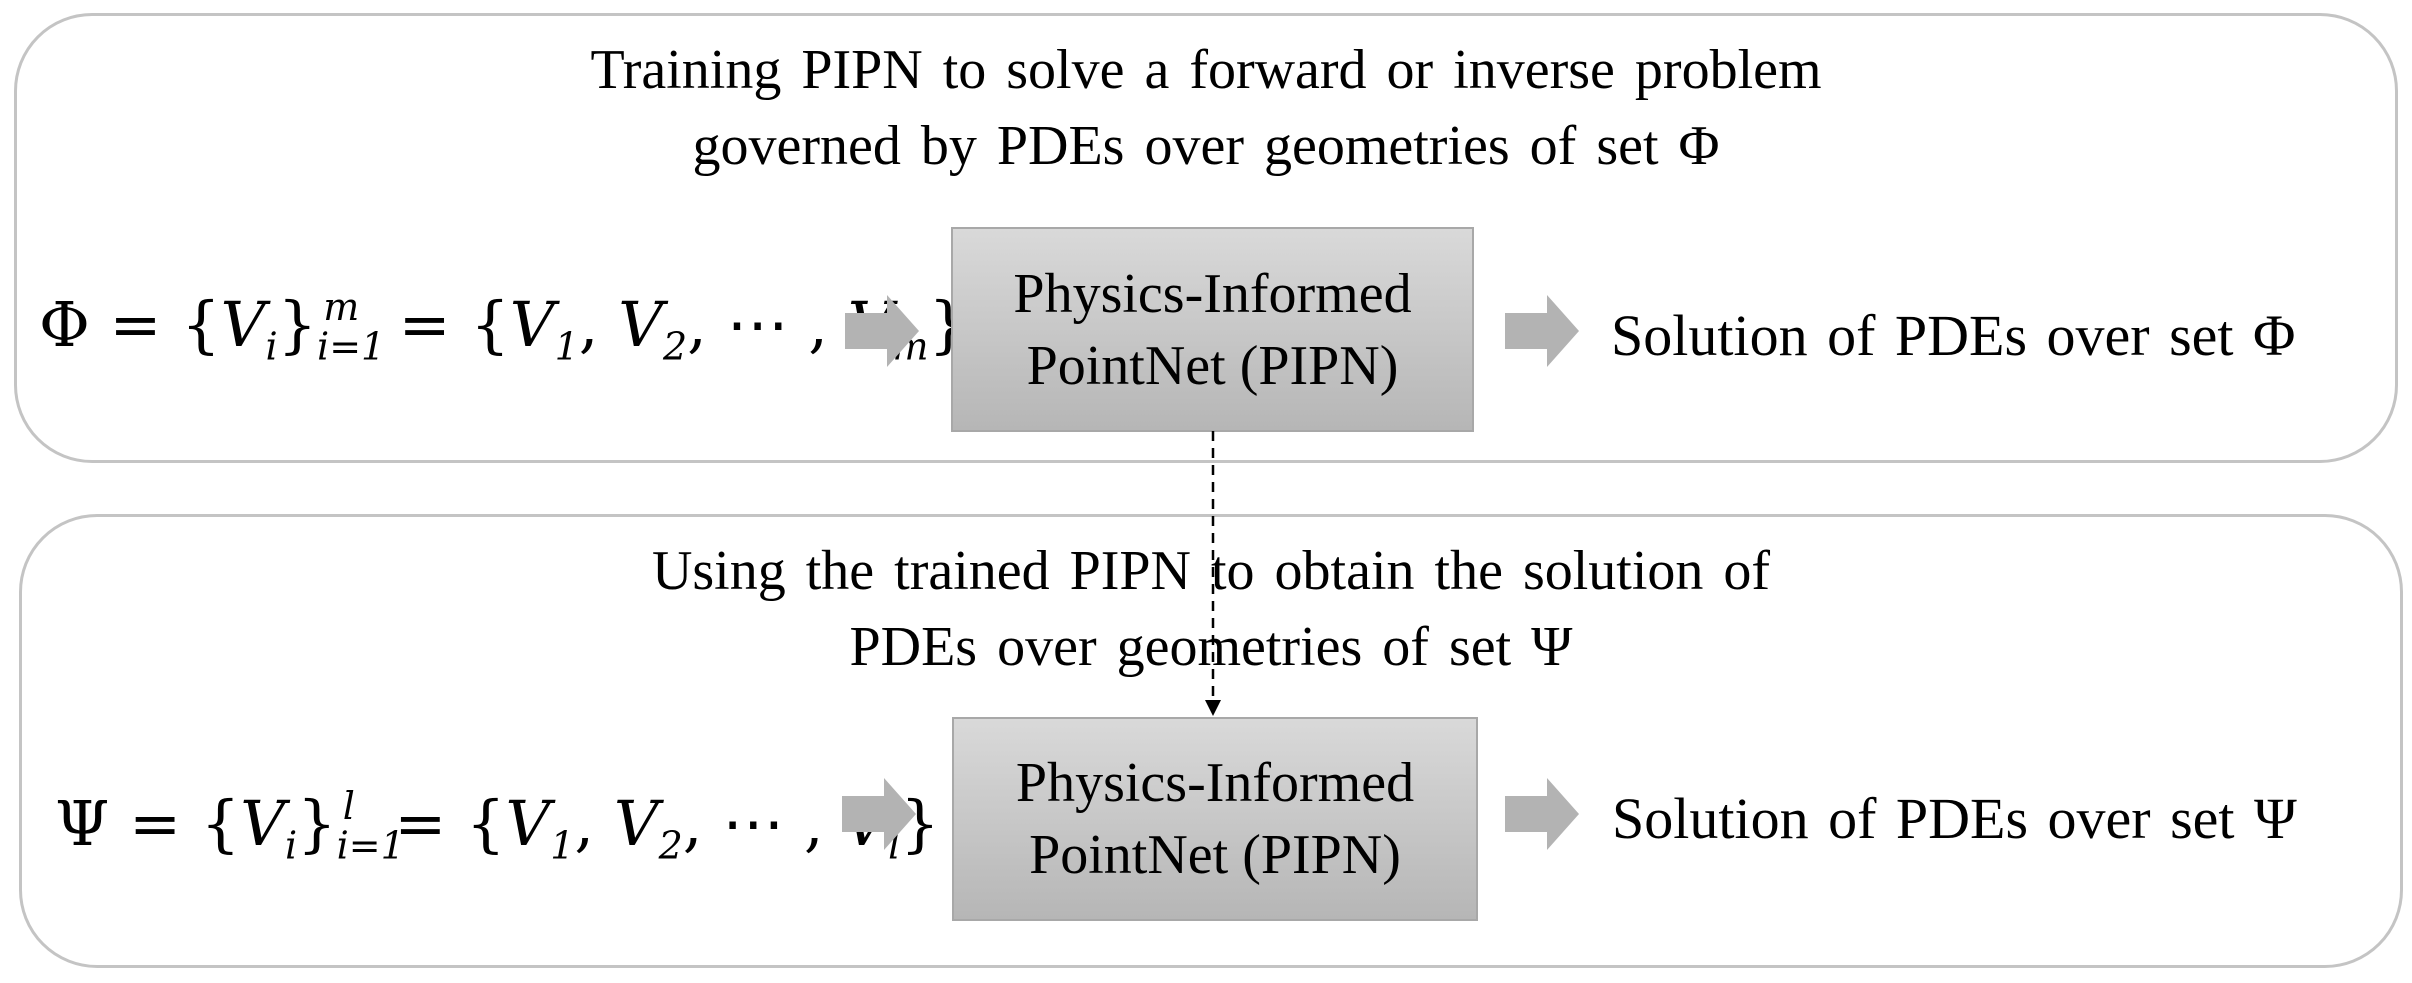 Image resolution: width=2412 pixels, height=983 pixels. What do you see at coordinates (370, 845) in the screenshot?
I see `inference-set-lower: i=1` at bounding box center [370, 845].